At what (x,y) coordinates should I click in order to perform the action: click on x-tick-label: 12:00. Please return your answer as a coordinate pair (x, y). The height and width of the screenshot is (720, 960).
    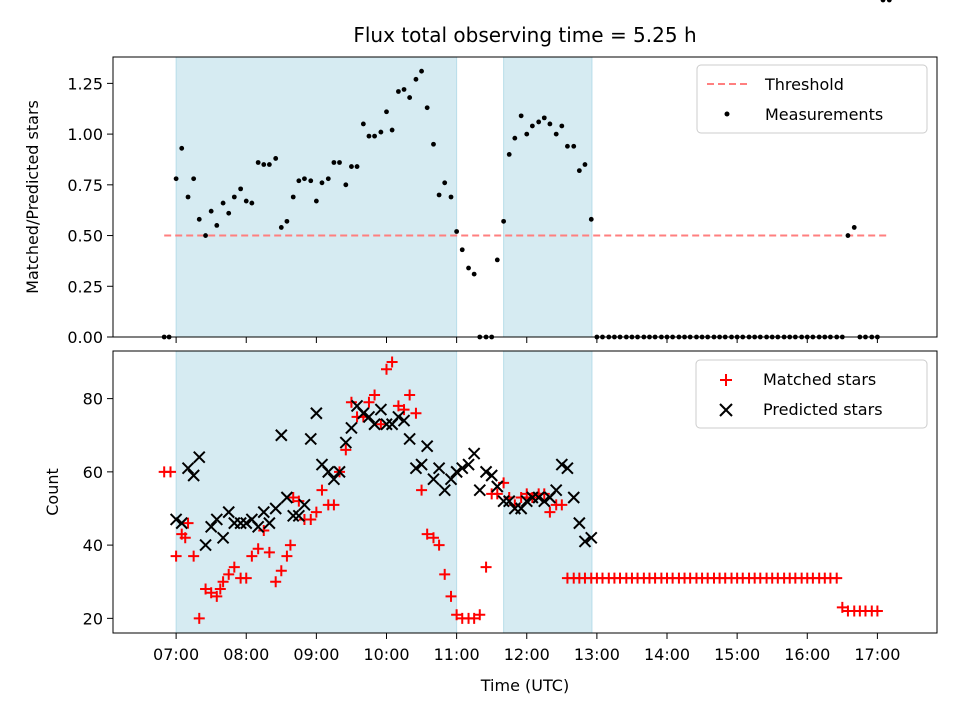
    Looking at the image, I should click on (527, 654).